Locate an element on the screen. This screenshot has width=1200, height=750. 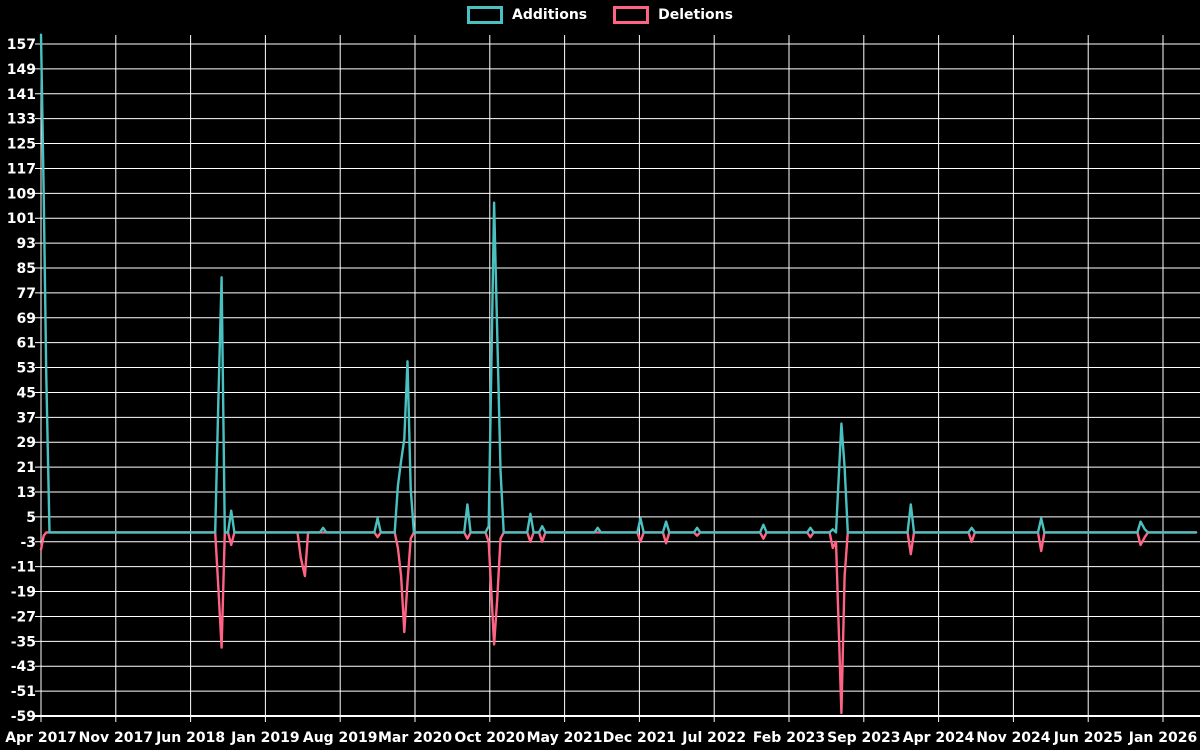
y-tick-label: 21 is located at coordinates (26, 468).